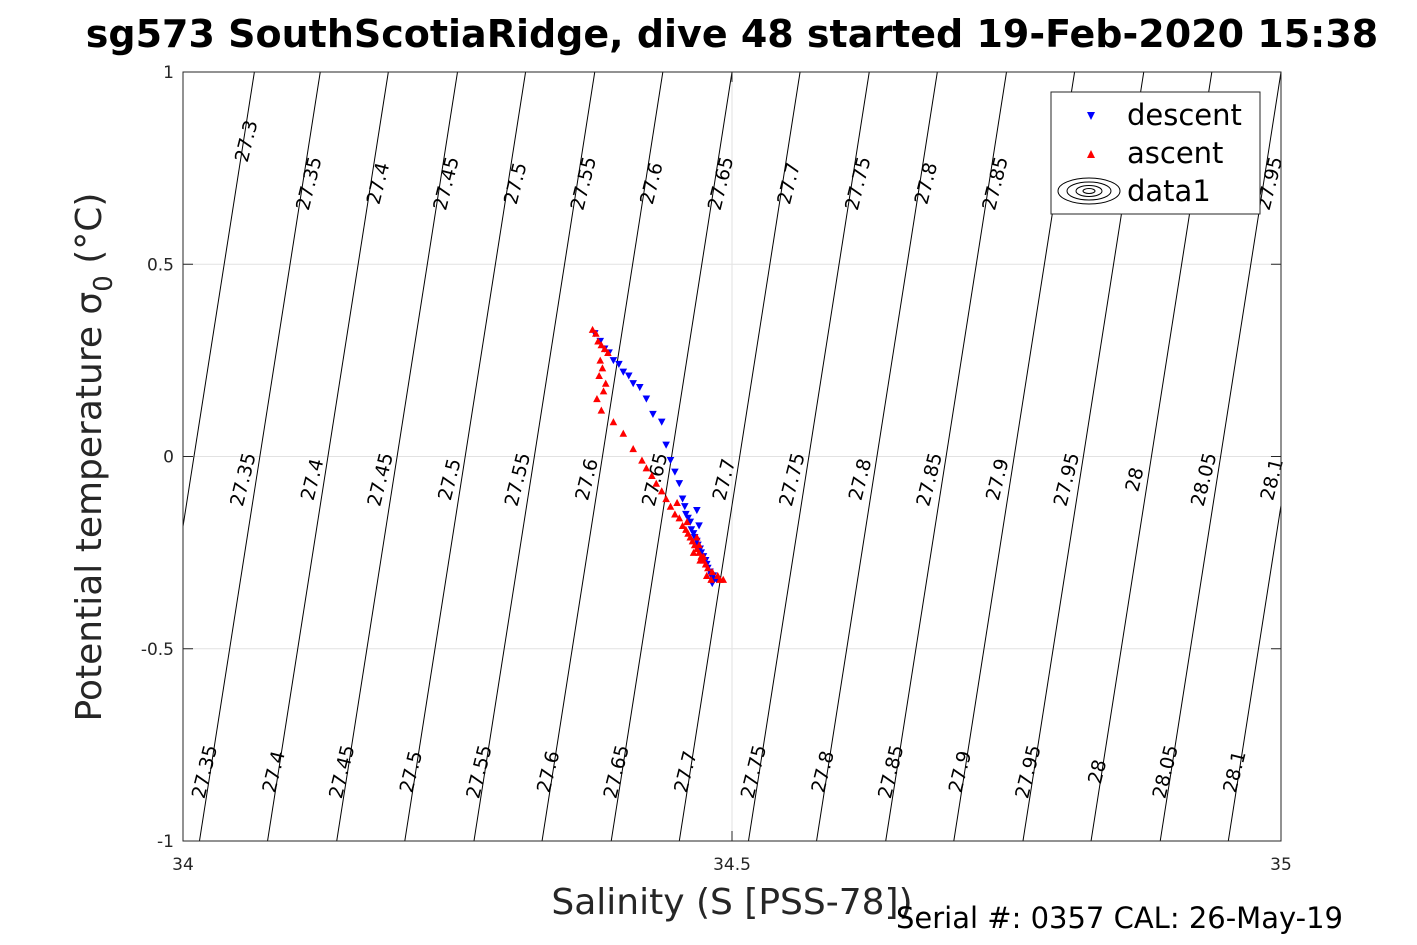 Image resolution: width=1417 pixels, height=945 pixels. Describe the element at coordinates (731, 902) in the screenshot. I see `x-axis-label: Salinity (S [PSS-78])` at that location.